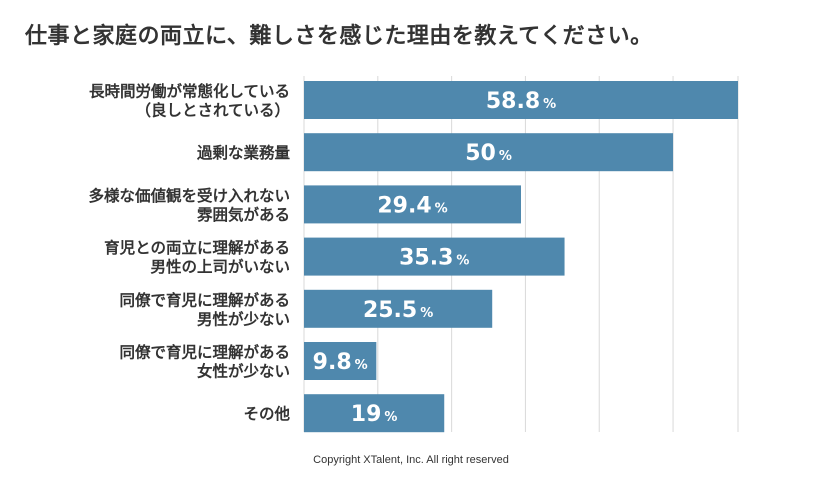  I want to click on category-label-4-line-0: 同僚で育児に理解がある, so click(204, 299).